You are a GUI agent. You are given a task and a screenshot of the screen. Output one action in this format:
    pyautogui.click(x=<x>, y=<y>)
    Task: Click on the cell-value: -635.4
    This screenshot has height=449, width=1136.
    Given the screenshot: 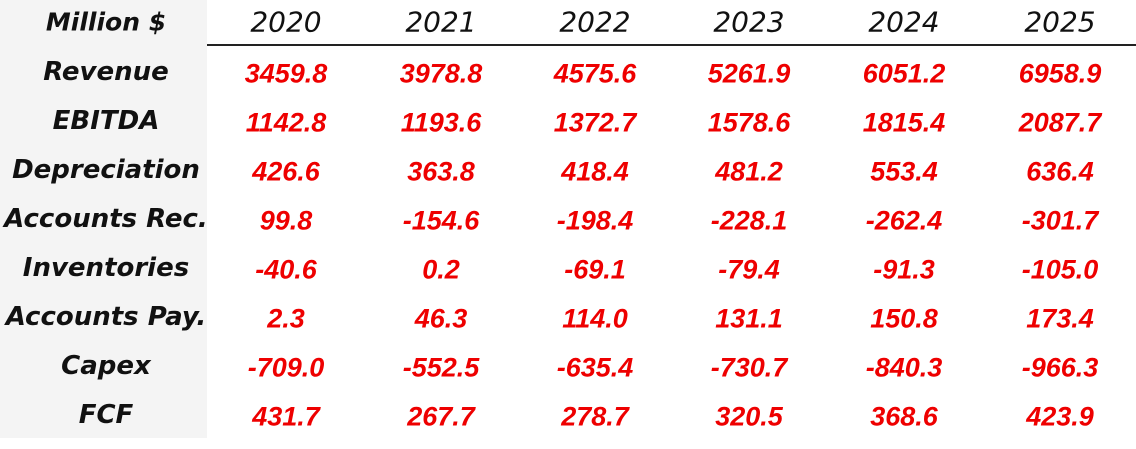 What is the action you would take?
    pyautogui.click(x=595, y=367)
    